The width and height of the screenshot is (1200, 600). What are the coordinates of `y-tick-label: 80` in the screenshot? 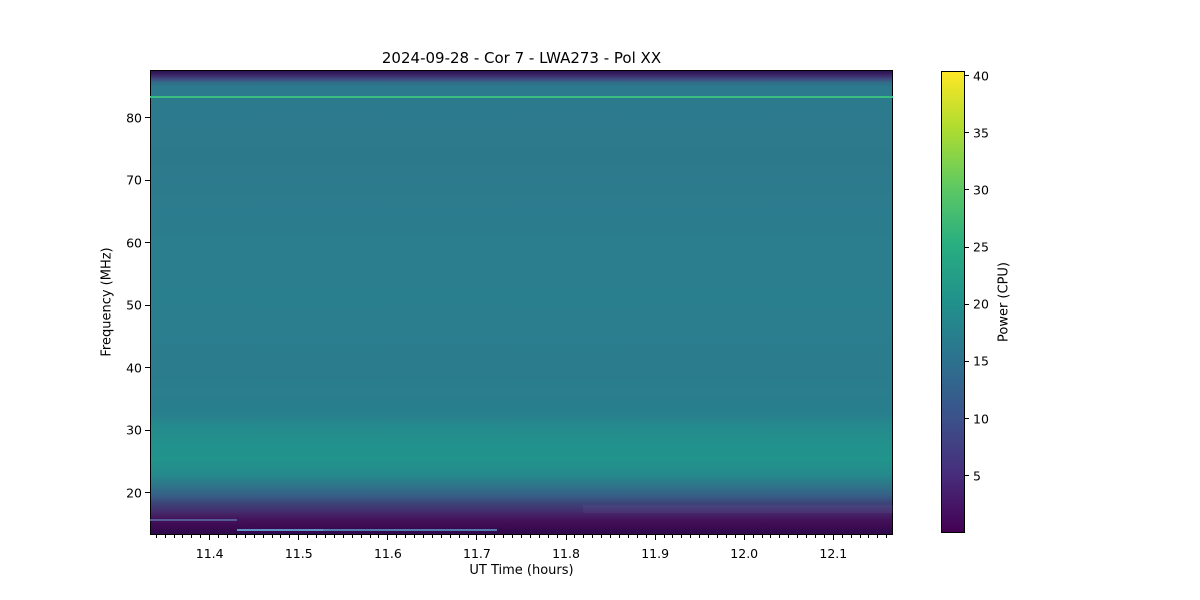 It's located at (134, 117).